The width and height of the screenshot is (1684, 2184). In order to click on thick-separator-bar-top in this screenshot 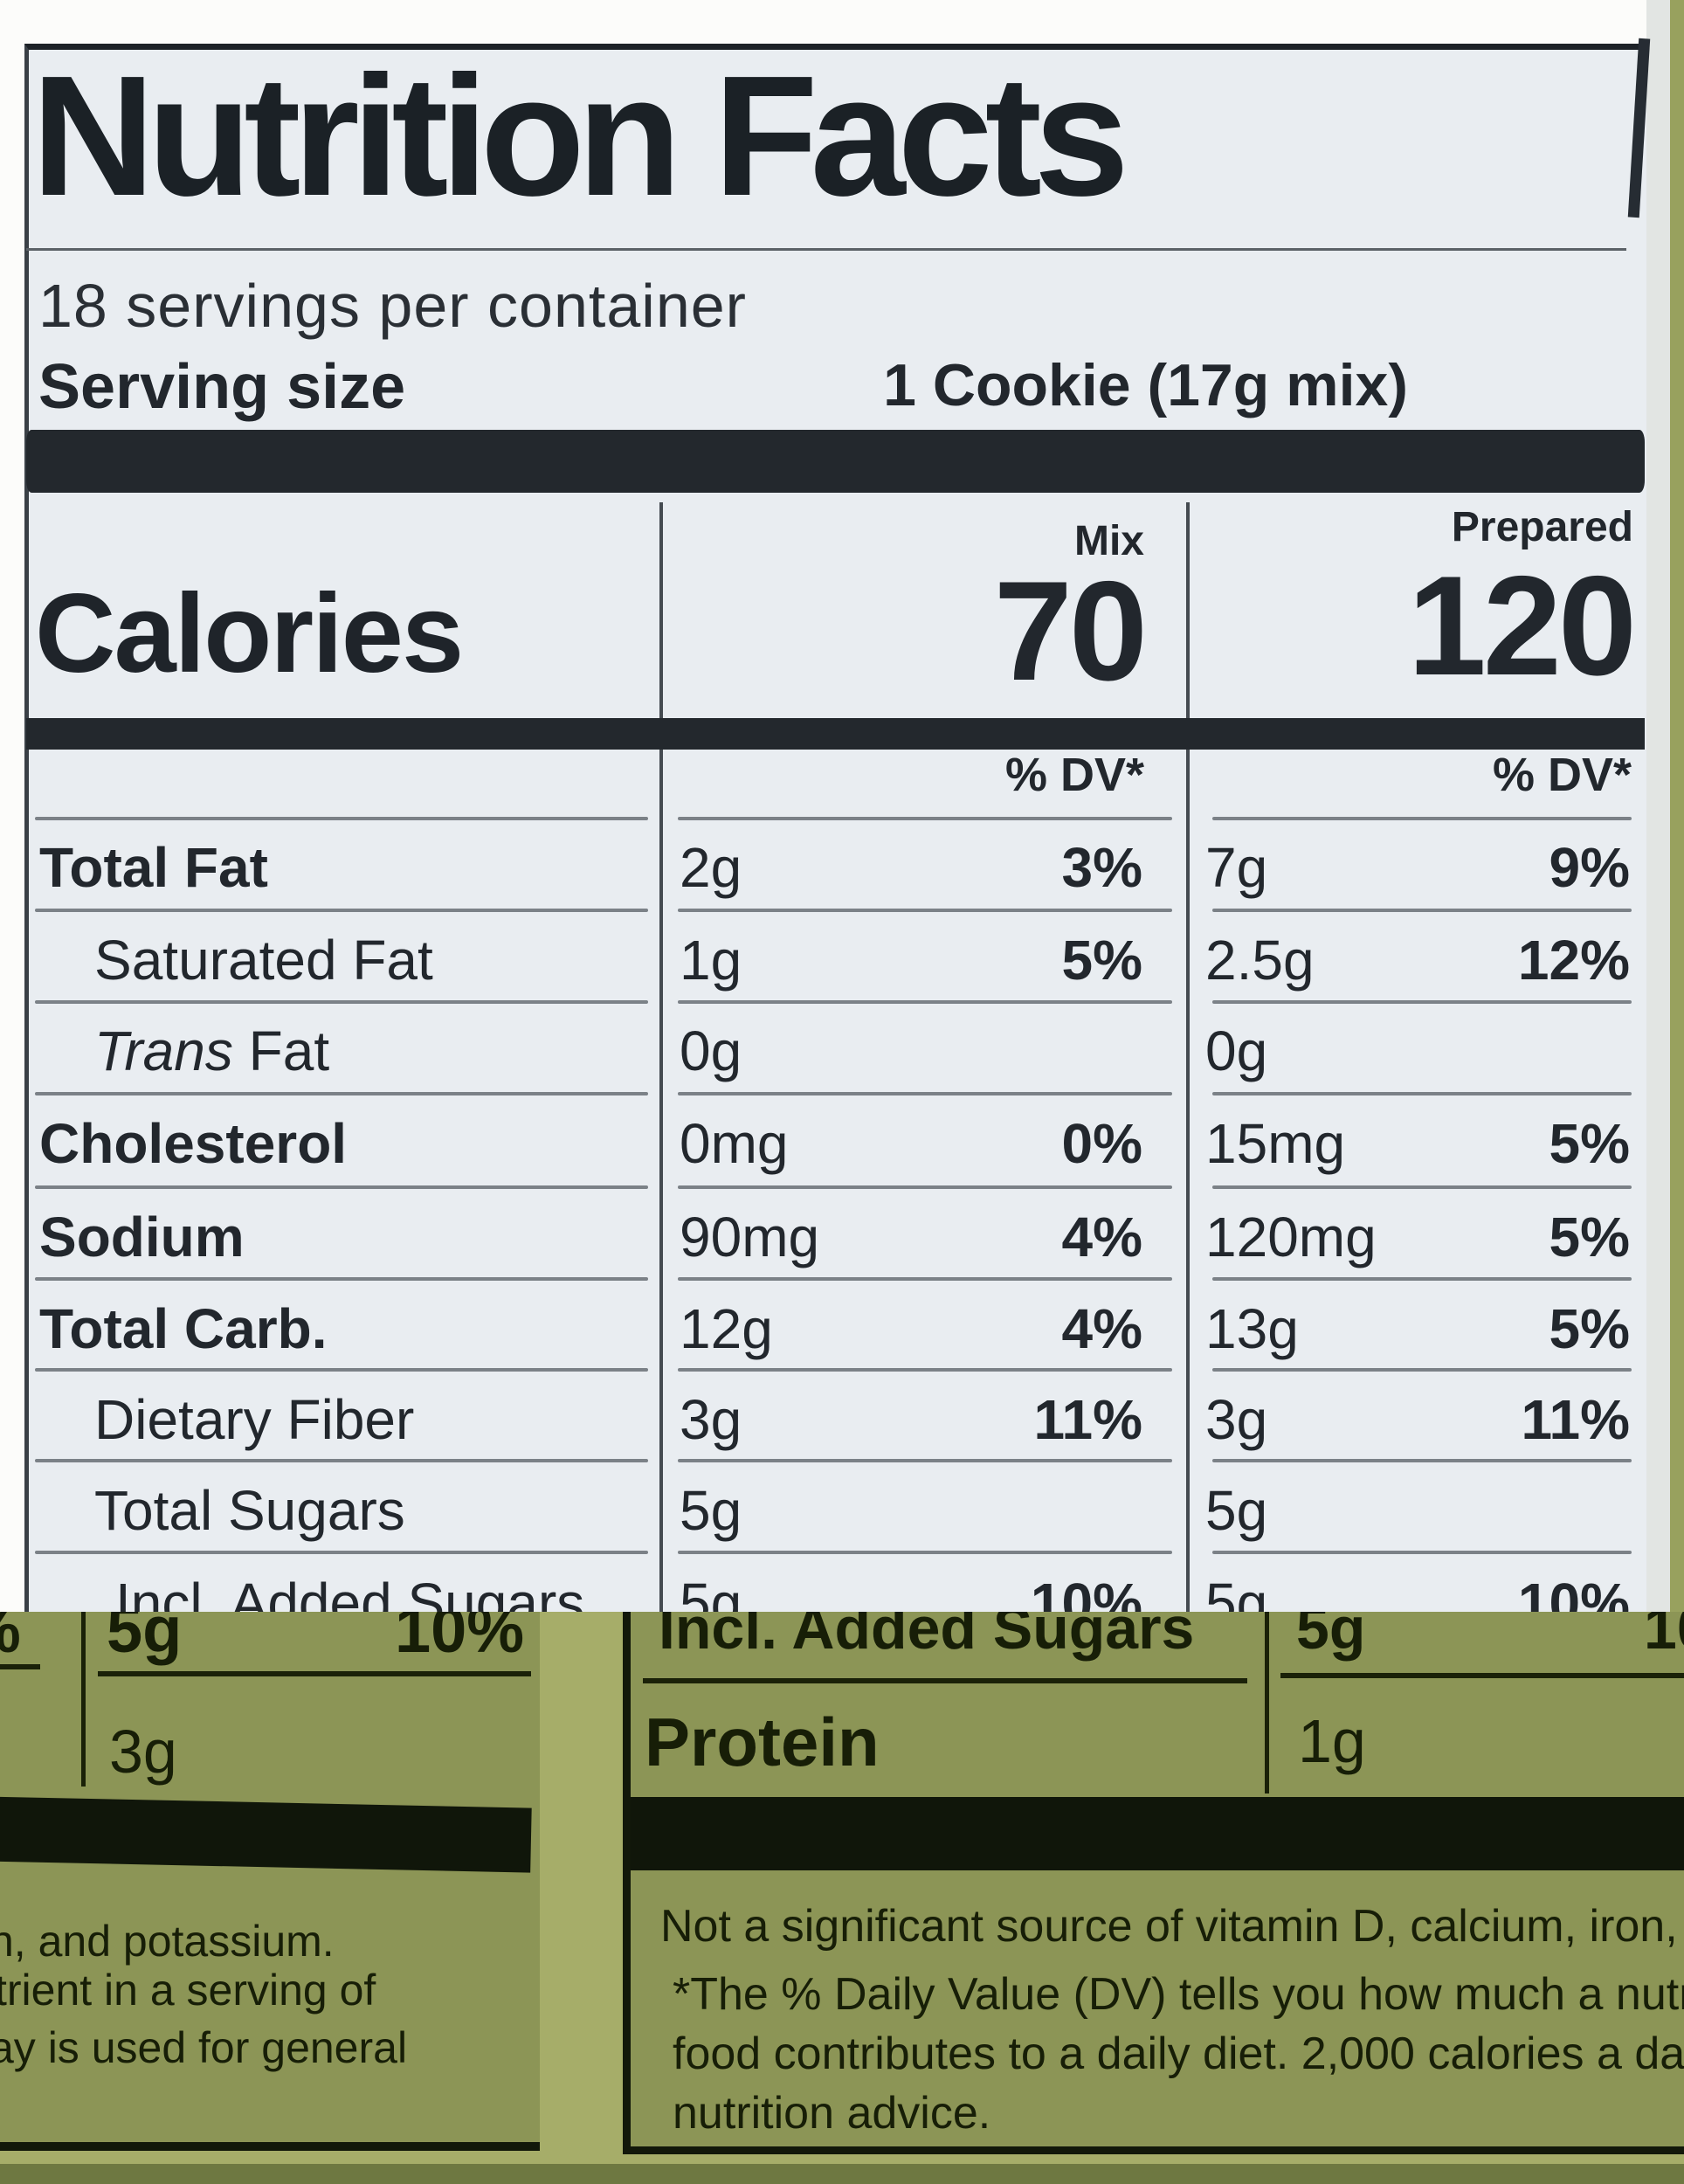, I will do `click(835, 461)`.